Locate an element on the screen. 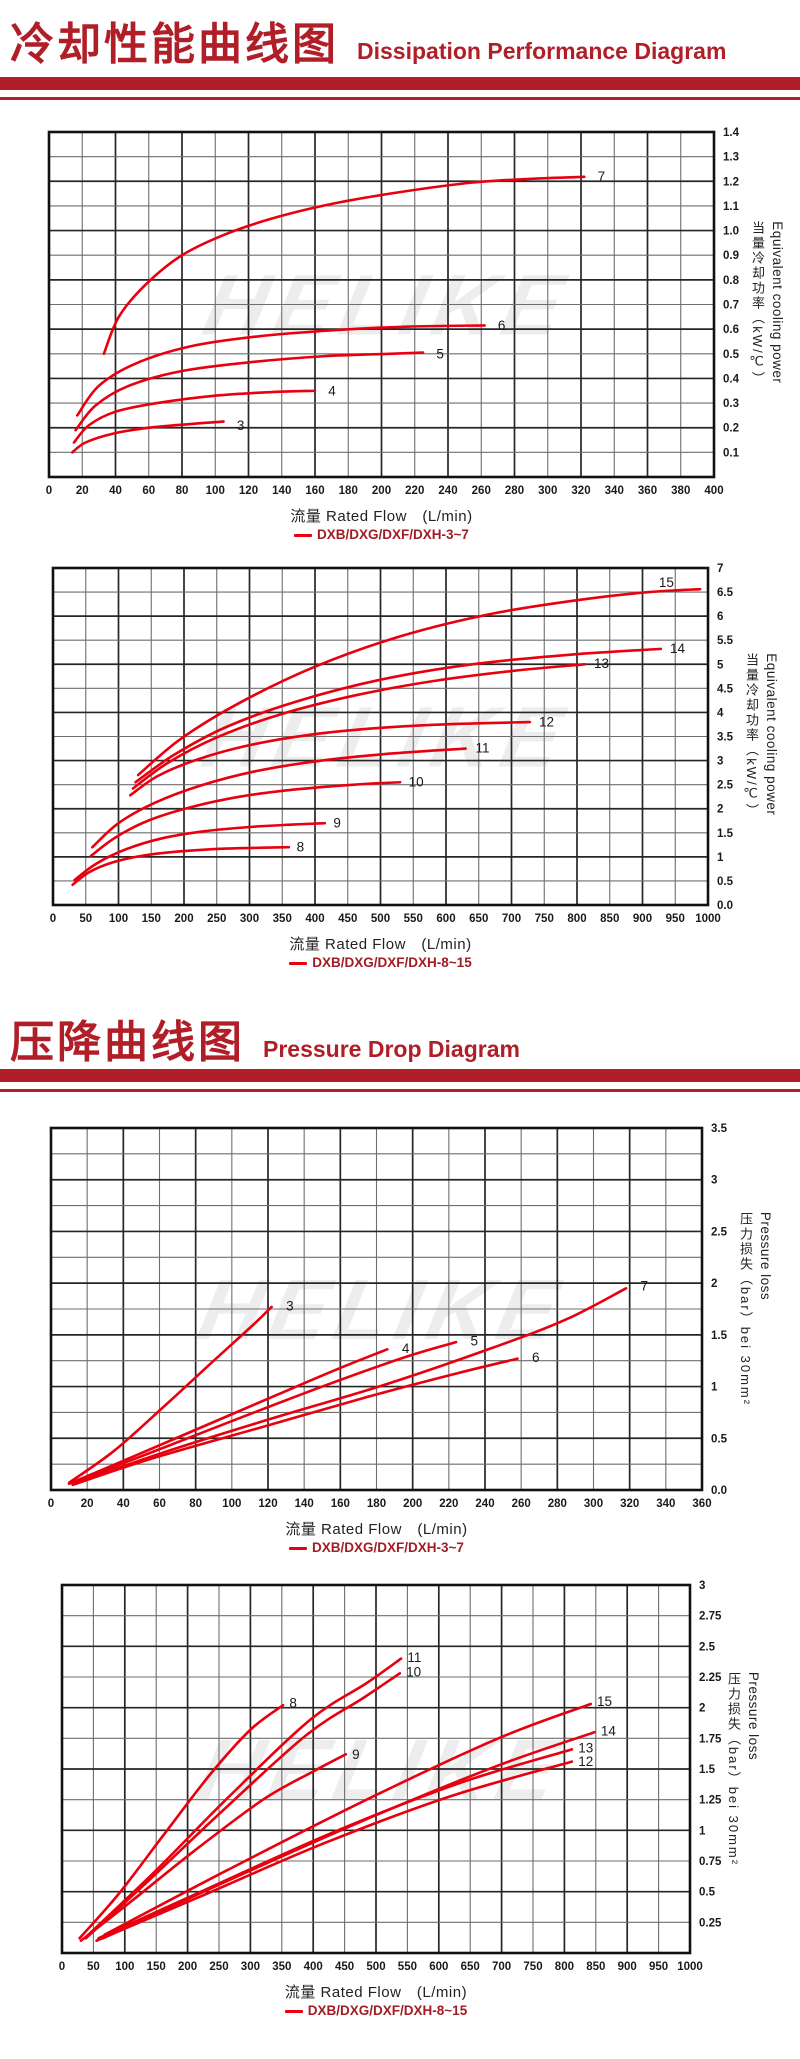  y-tick-label: 0.6 is located at coordinates (731, 330).